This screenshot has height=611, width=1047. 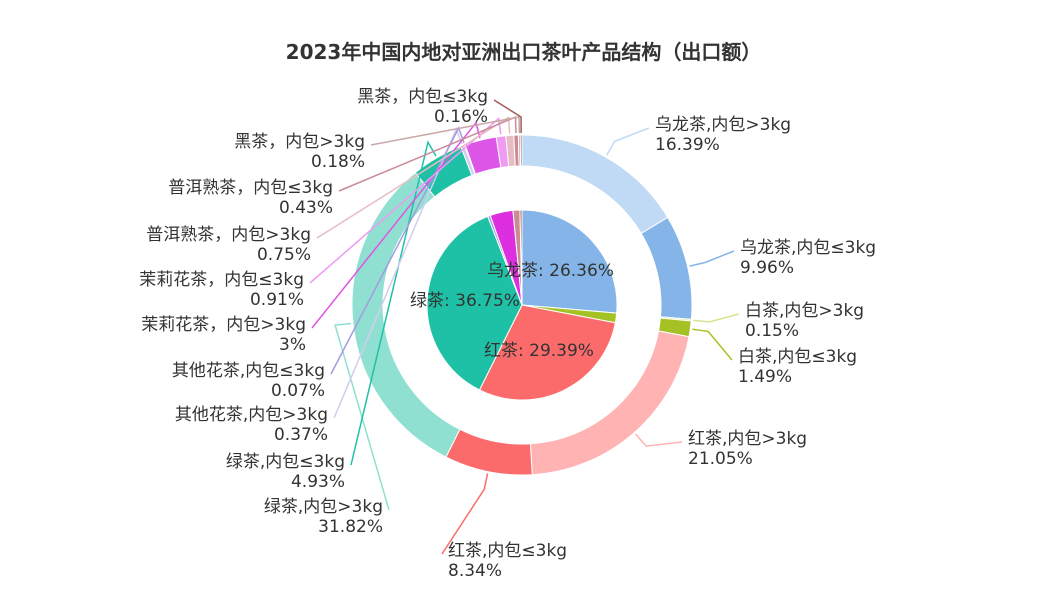 What do you see at coordinates (808, 248) in the screenshot?
I see `outer-label-1: 乌龙茶,内包≤3kg` at bounding box center [808, 248].